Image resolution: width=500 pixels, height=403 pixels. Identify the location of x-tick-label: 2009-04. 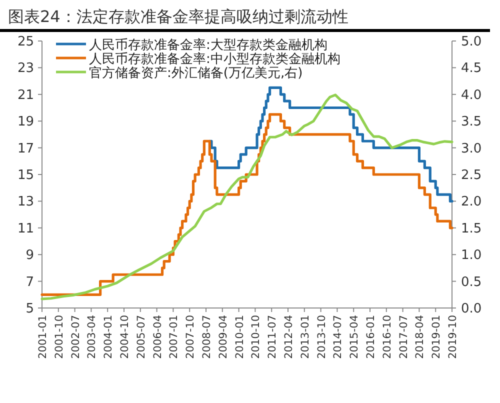
(223, 336).